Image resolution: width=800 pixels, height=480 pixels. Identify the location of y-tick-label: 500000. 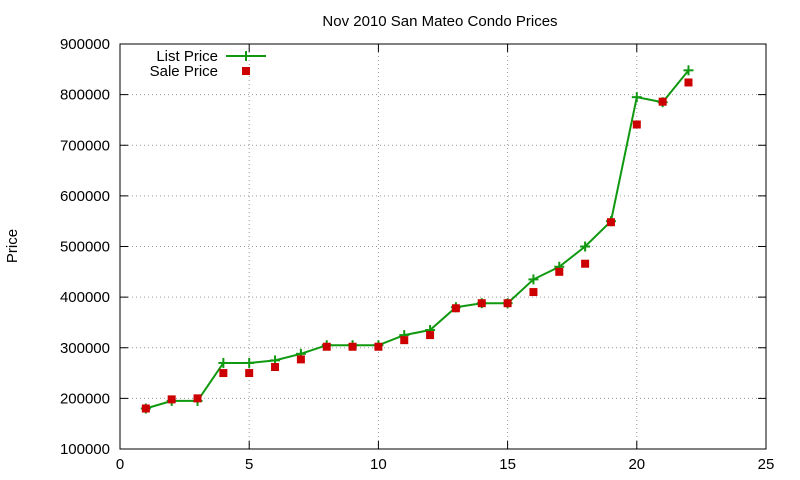
(85, 247).